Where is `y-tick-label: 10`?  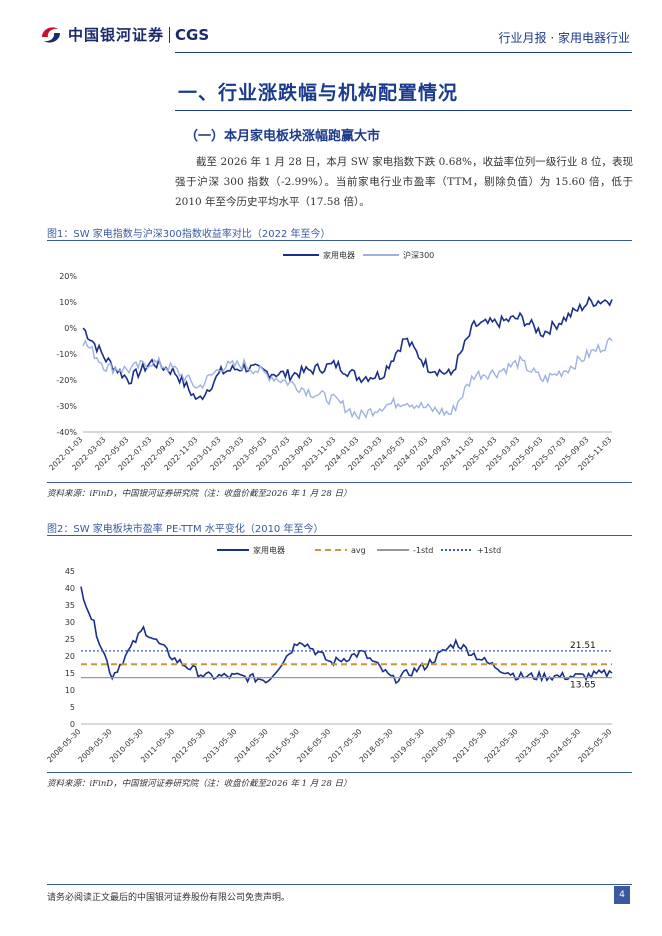
y-tick-label: 10 is located at coordinates (70, 690).